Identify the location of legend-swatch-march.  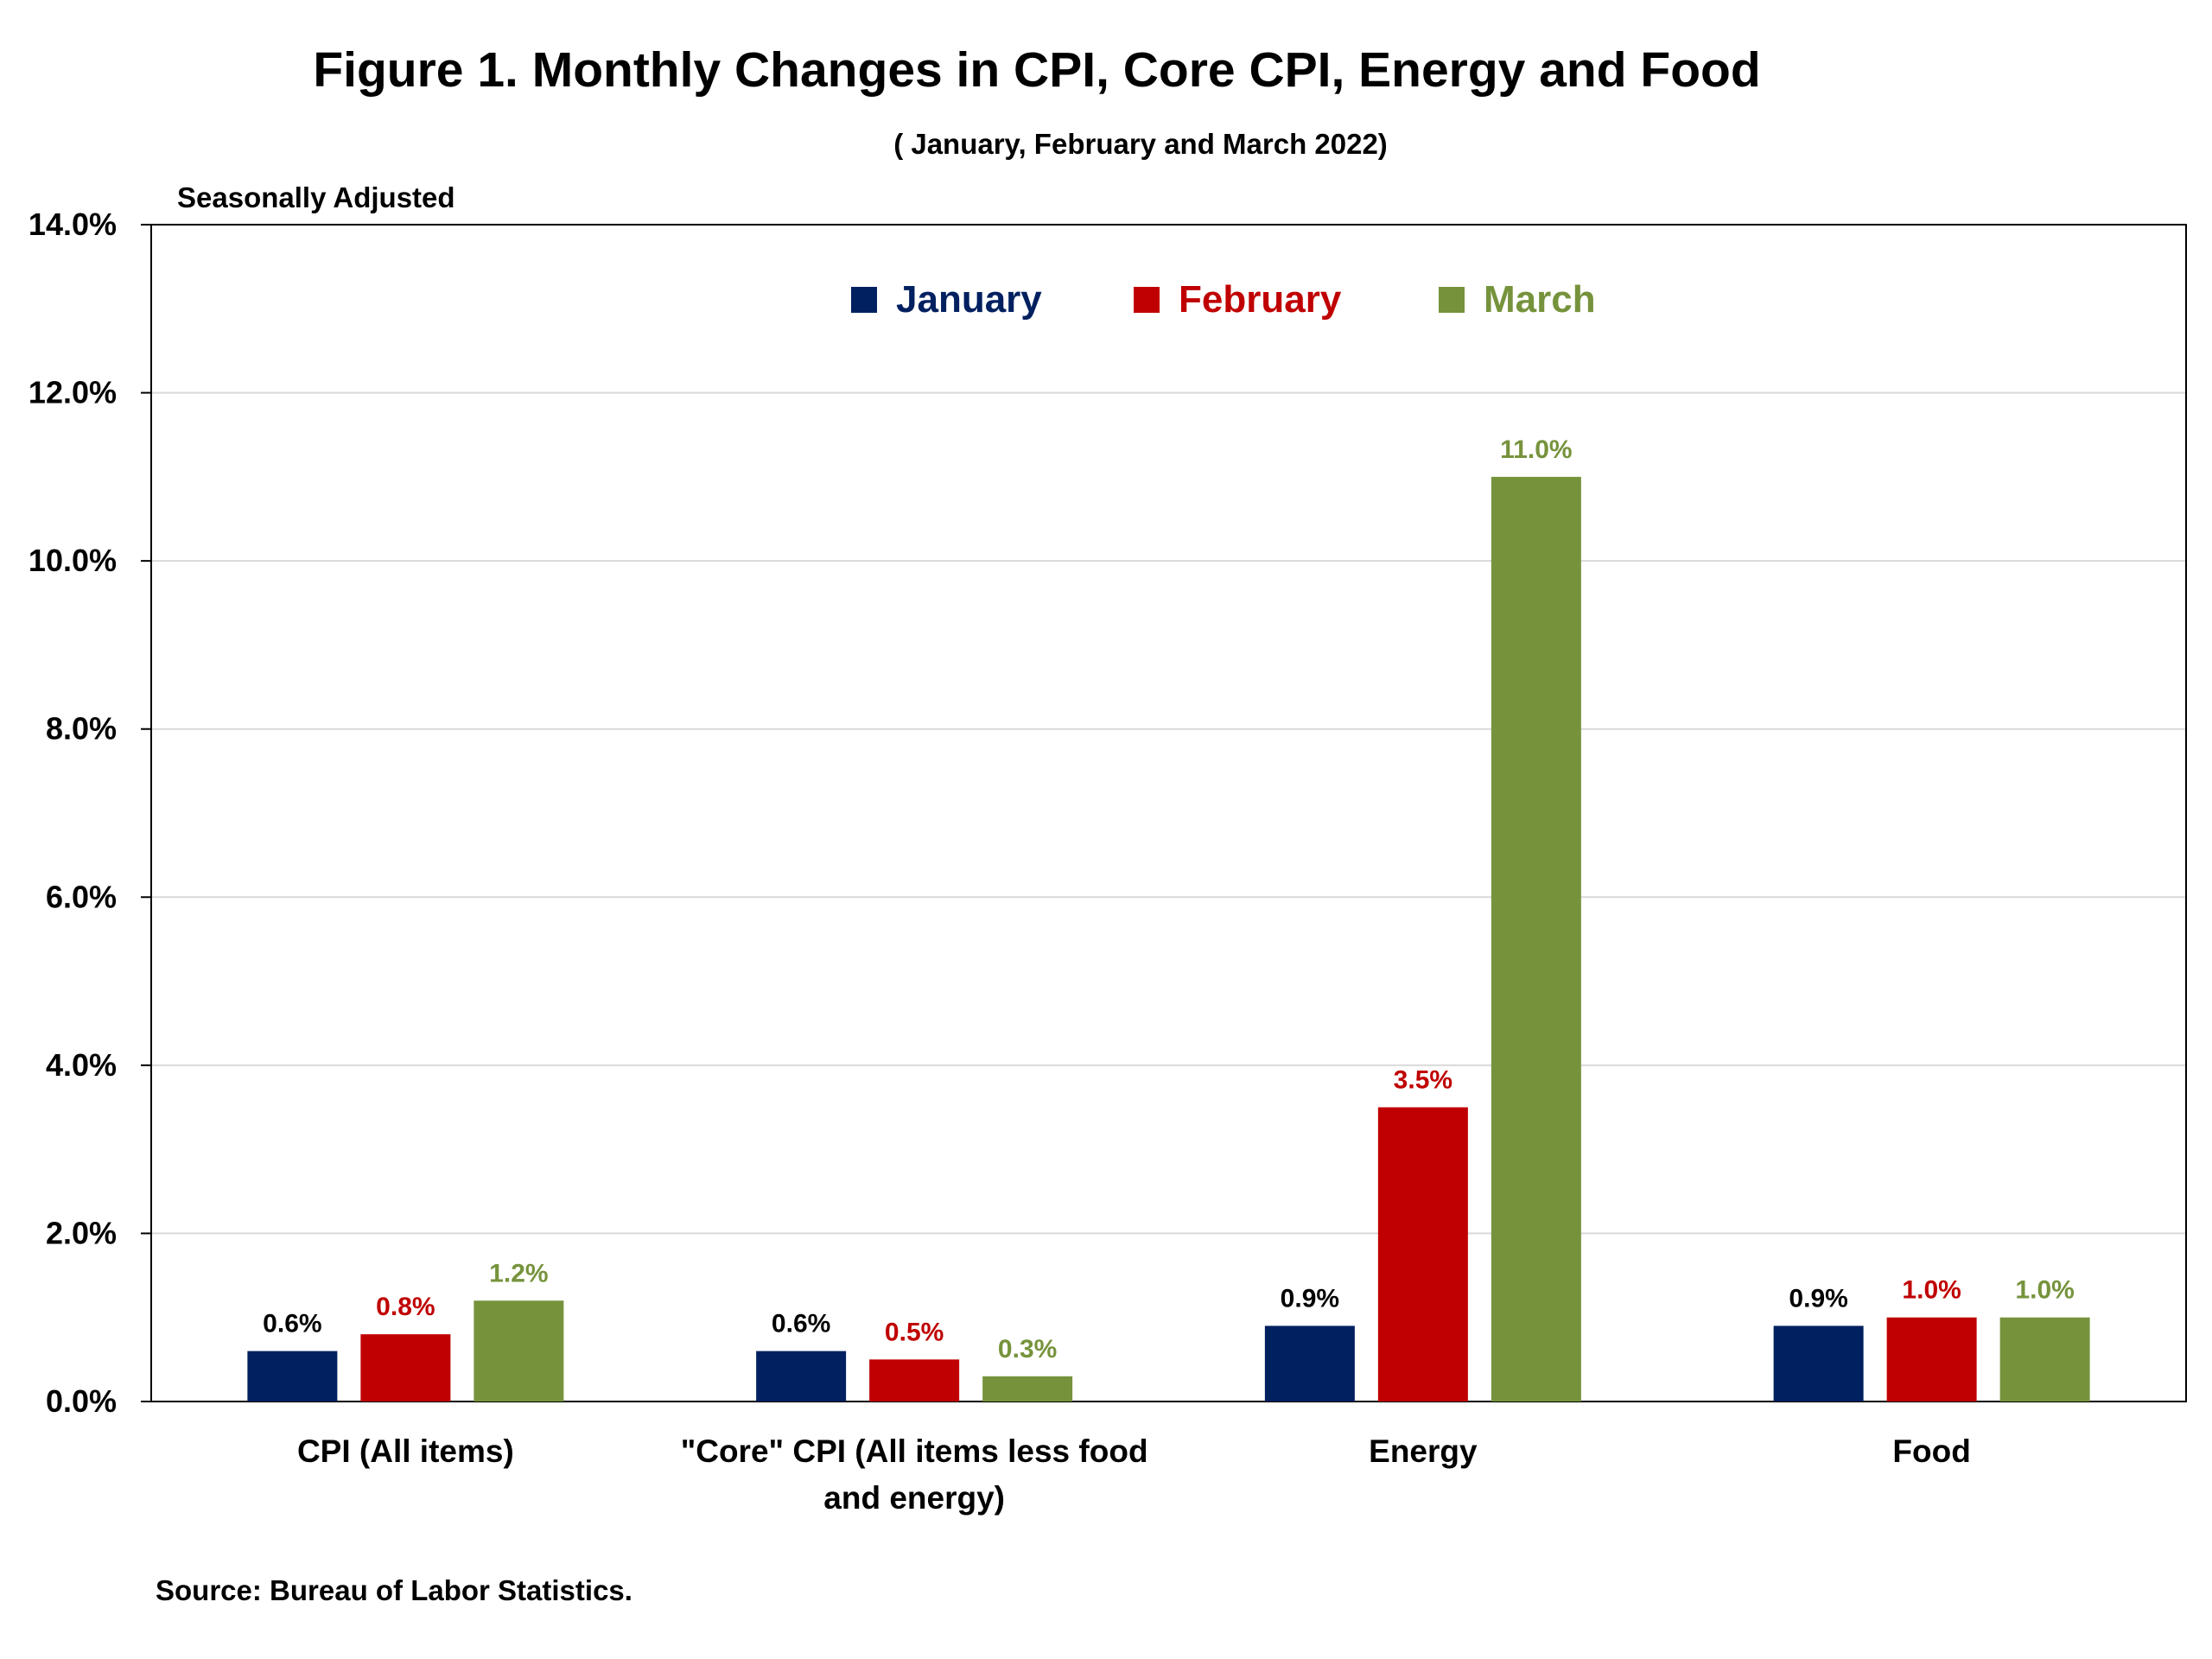
(1452, 300).